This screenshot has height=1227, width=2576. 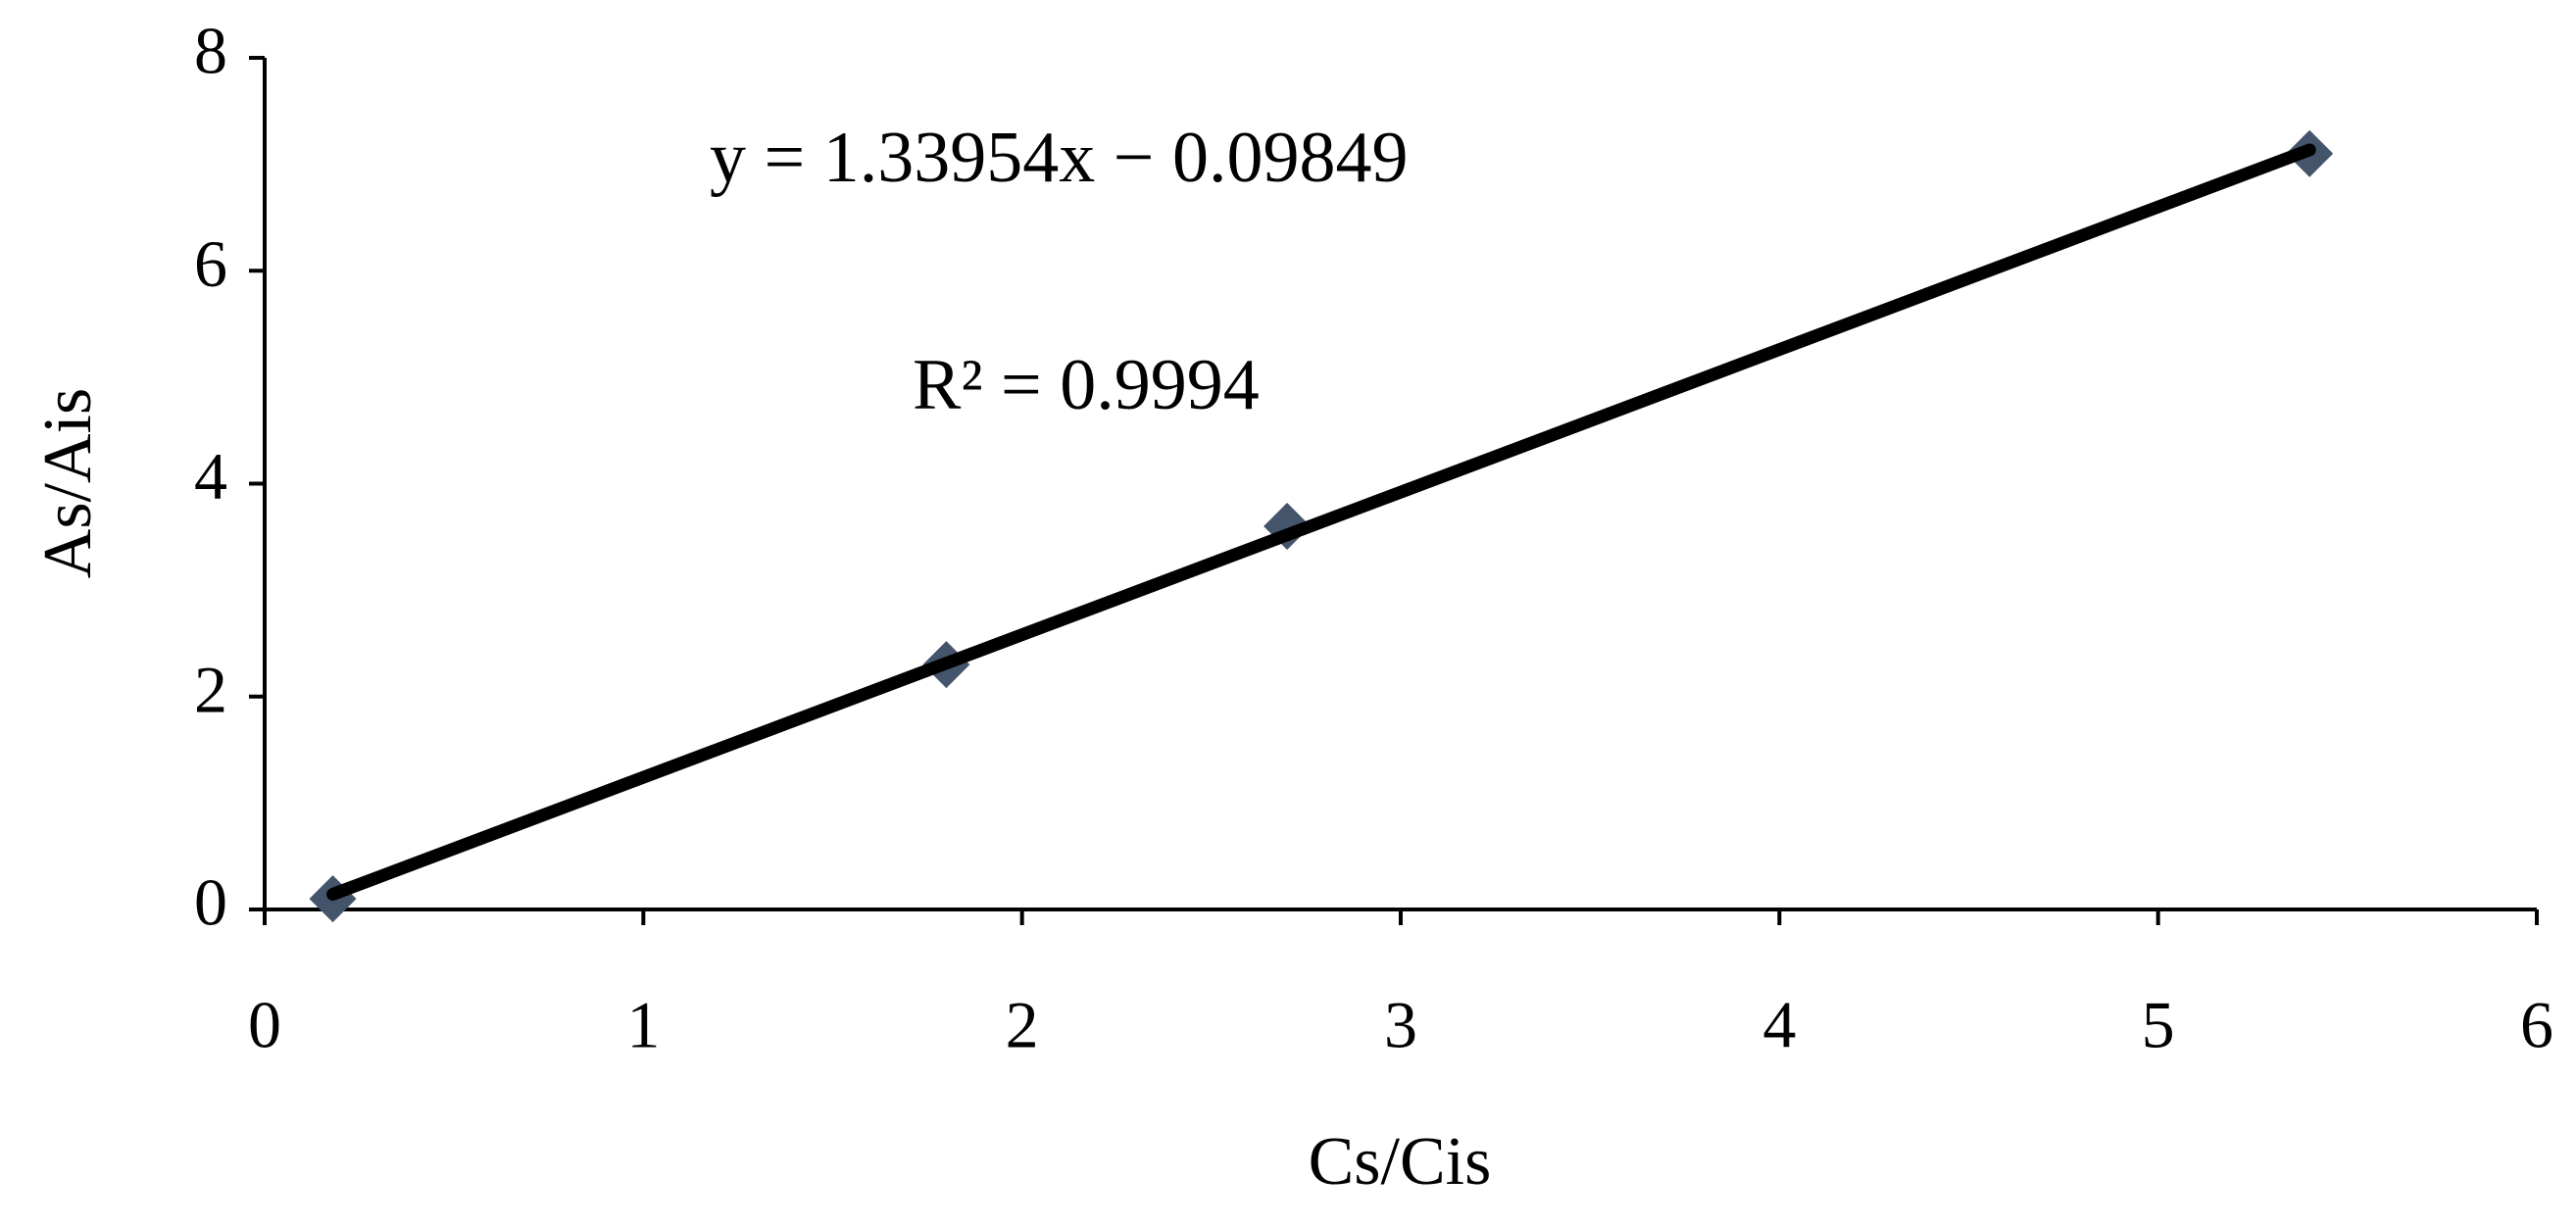 What do you see at coordinates (1400, 1025) in the screenshot?
I see `x-tick-label: 3` at bounding box center [1400, 1025].